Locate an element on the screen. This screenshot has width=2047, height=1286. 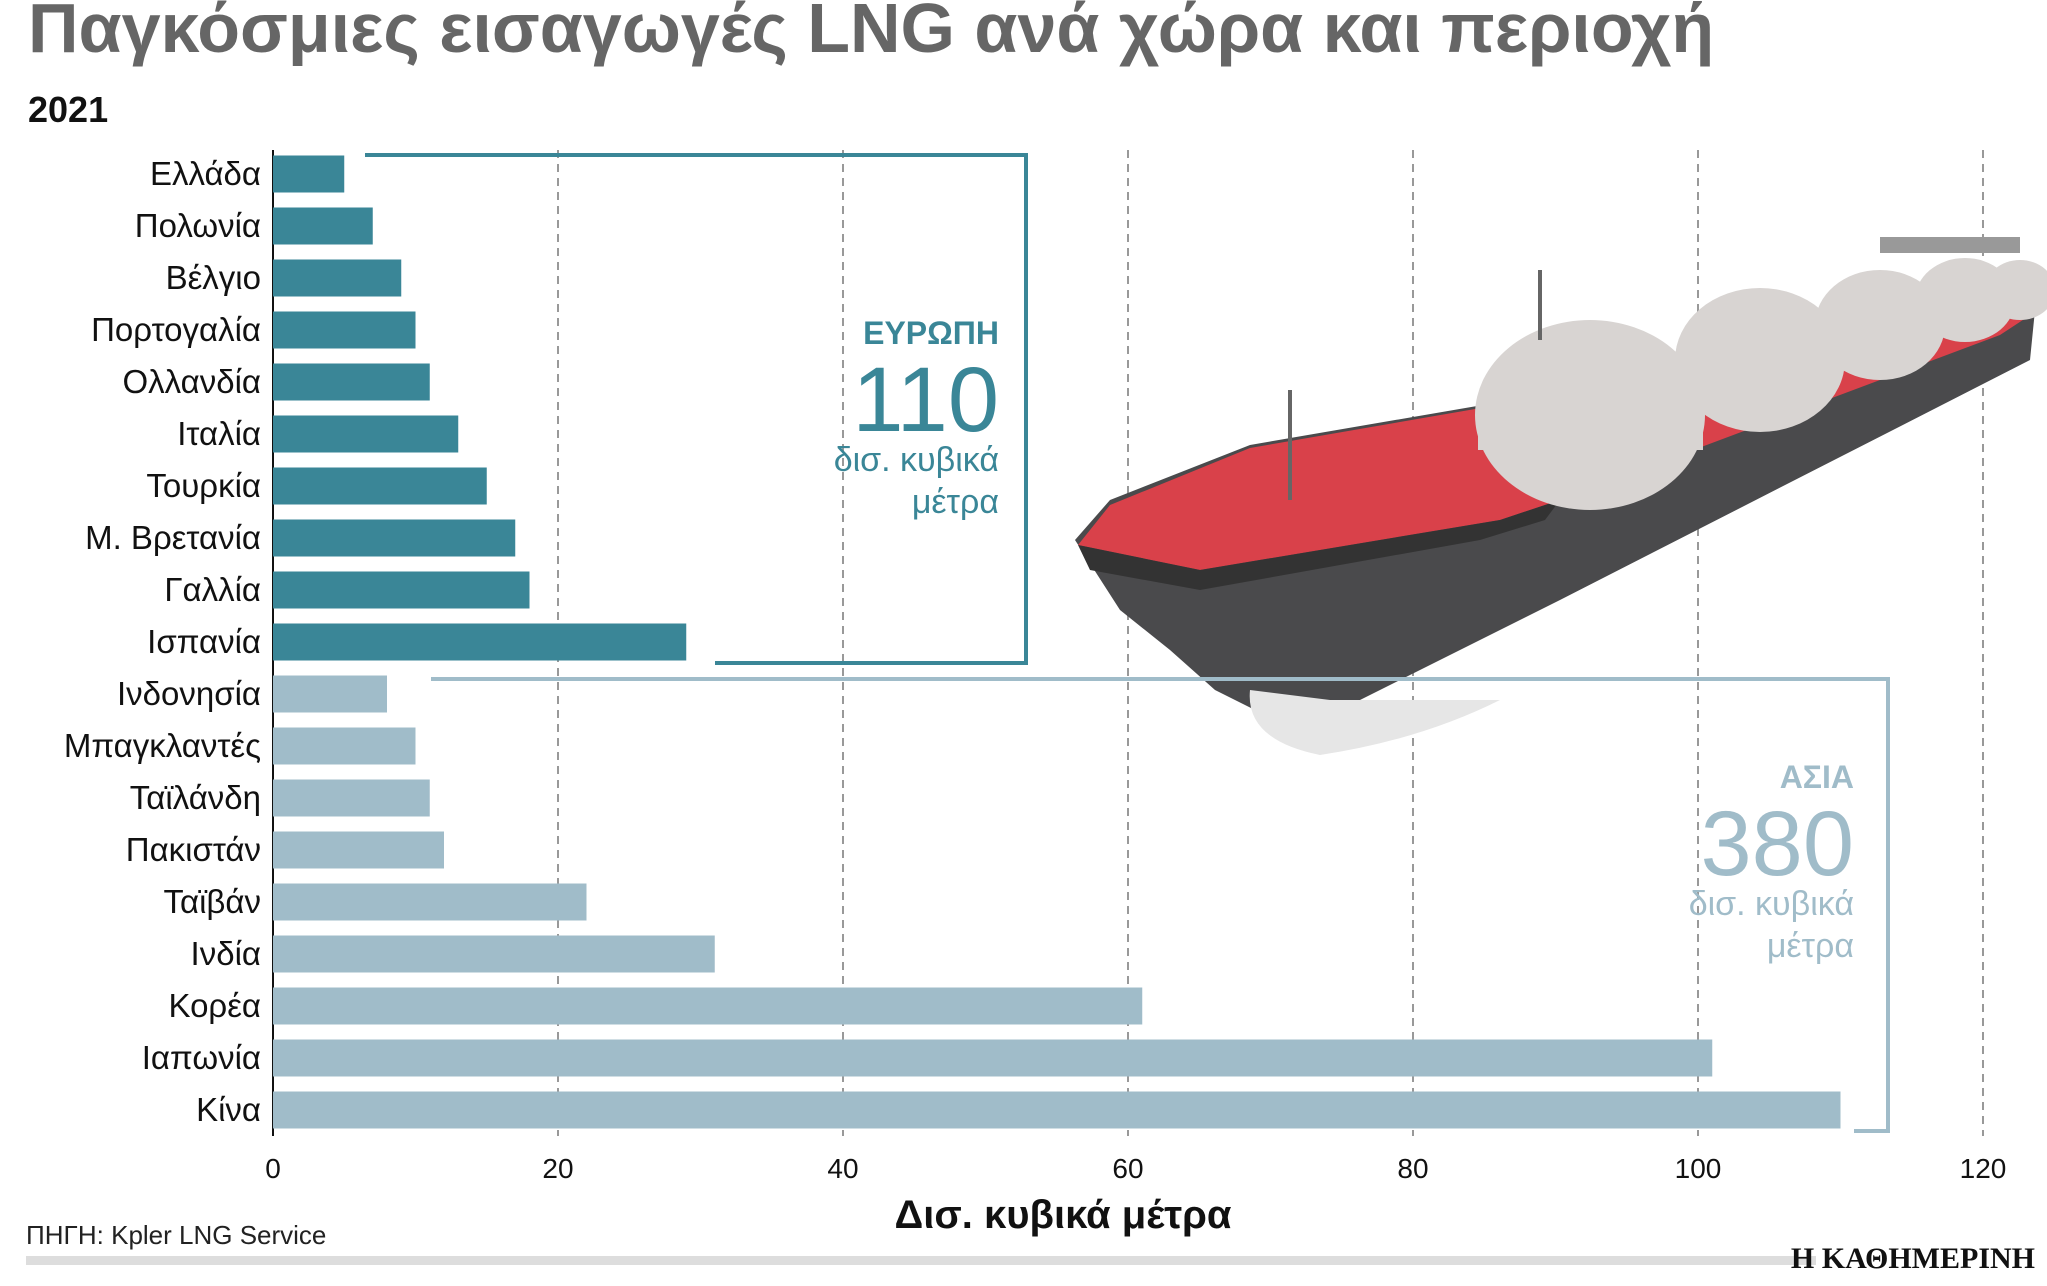
y-tick-label: Γαλλία is located at coordinates (212, 589).